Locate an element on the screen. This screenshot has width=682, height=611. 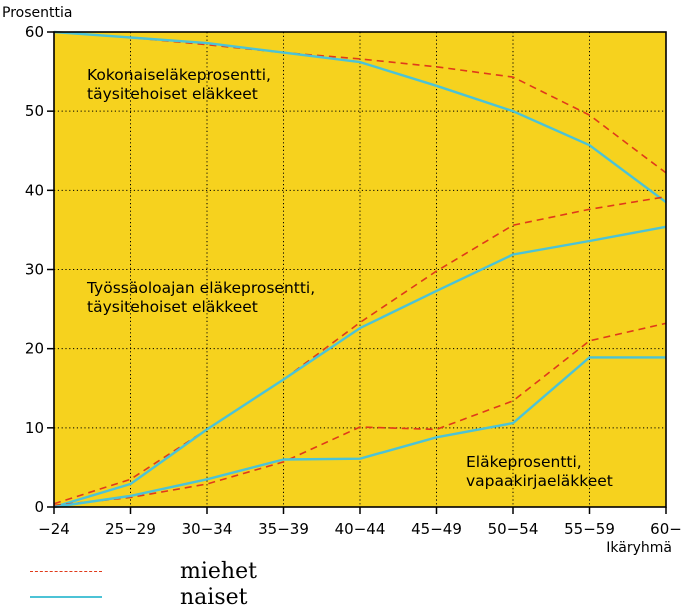
annotation-line: Eläkeprosentti, is located at coordinates (524, 462).